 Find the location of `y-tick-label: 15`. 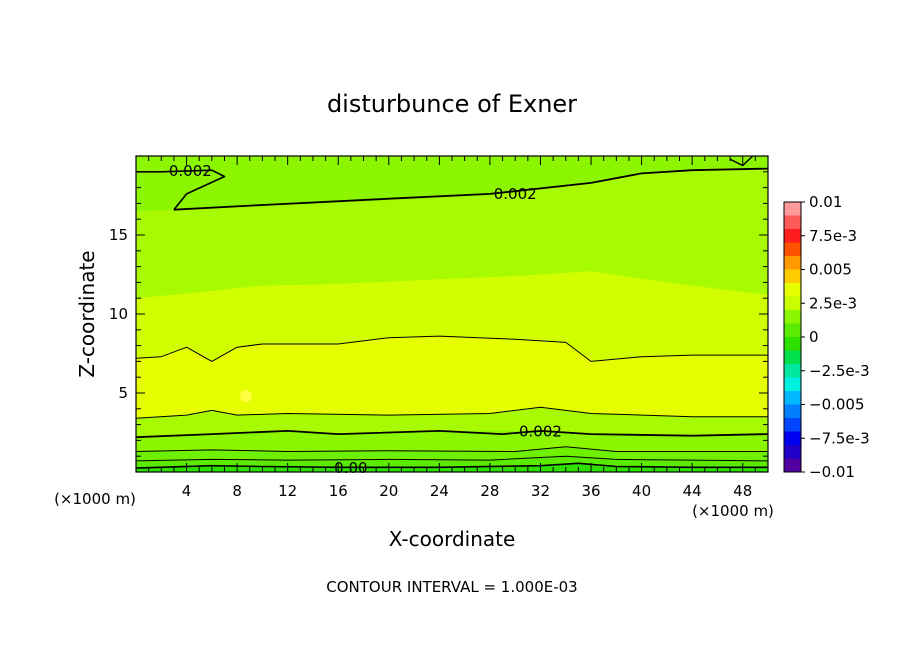

y-tick-label: 15 is located at coordinates (118, 235).